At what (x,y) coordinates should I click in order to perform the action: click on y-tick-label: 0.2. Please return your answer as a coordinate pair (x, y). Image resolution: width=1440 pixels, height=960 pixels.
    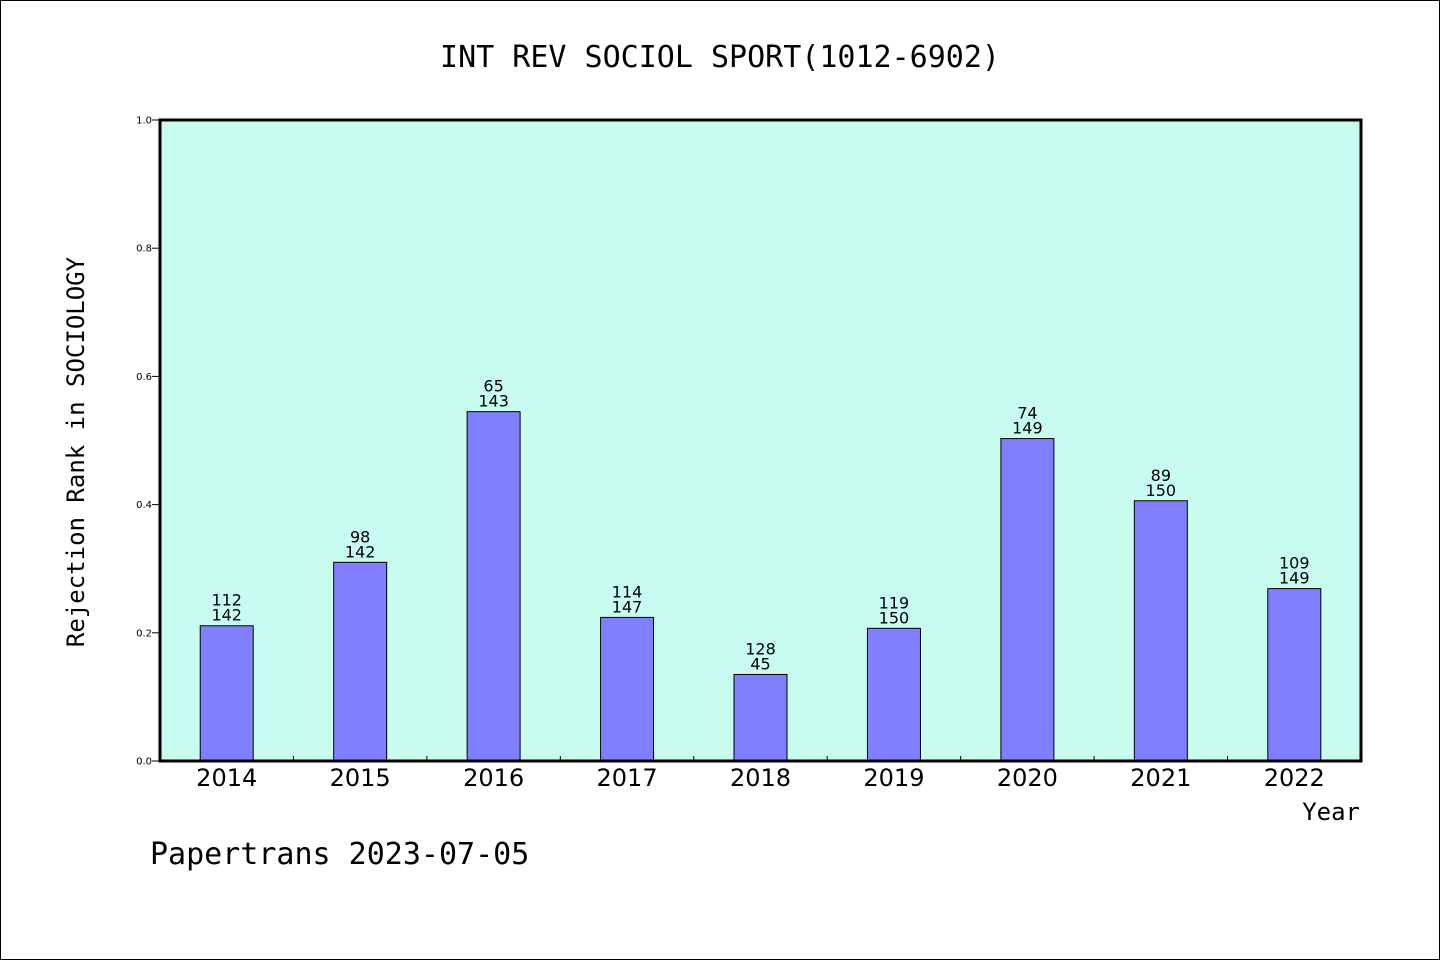
    Looking at the image, I should click on (144, 633).